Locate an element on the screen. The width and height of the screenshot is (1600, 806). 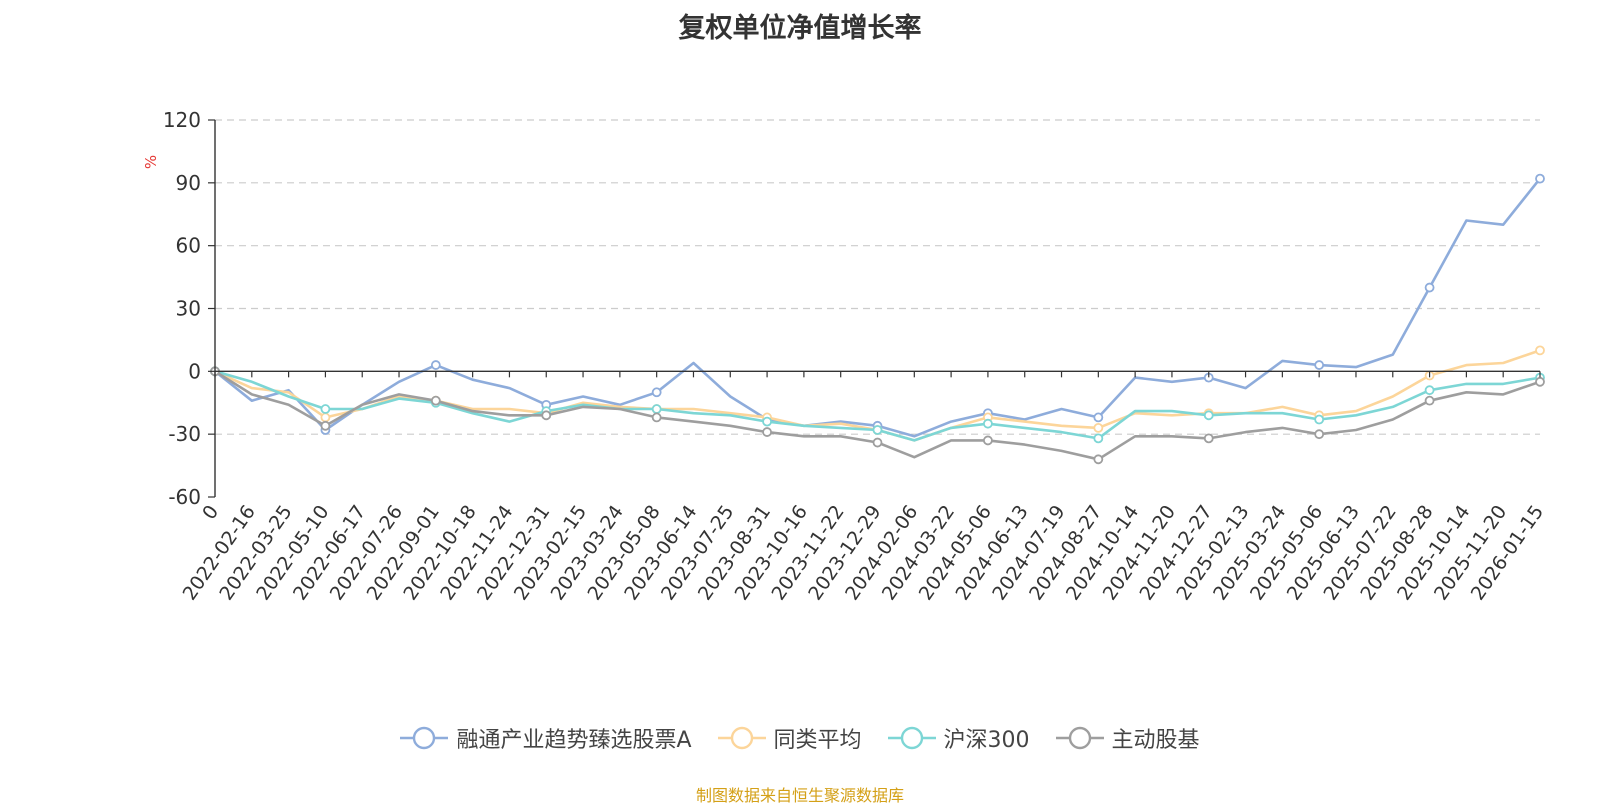
y-tick-label: 90 is located at coordinates (188, 183).